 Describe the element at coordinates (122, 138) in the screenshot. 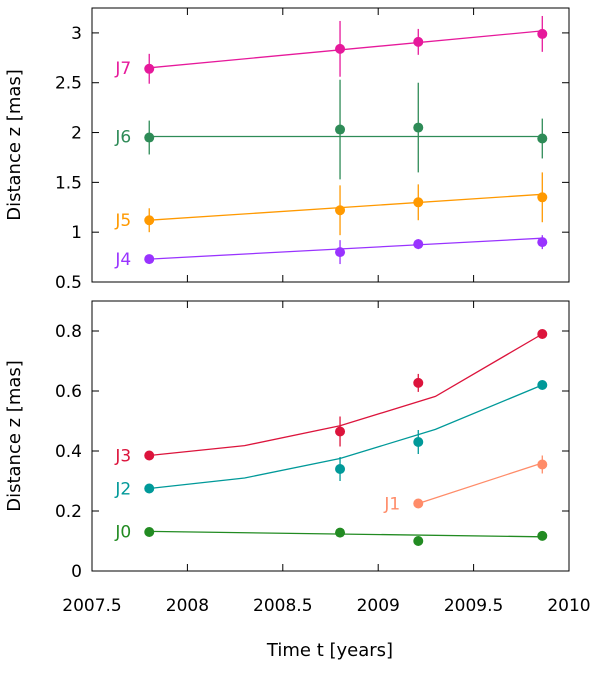

I see `series-label-j6: J6` at that location.